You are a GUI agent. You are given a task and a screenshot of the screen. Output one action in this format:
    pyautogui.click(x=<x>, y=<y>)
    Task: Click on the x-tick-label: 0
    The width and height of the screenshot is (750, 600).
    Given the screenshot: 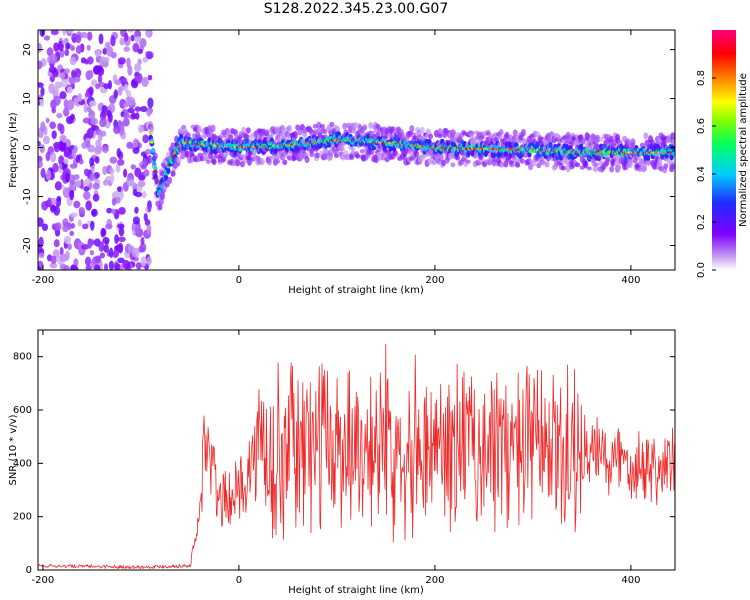 What is the action you would take?
    pyautogui.click(x=239, y=580)
    